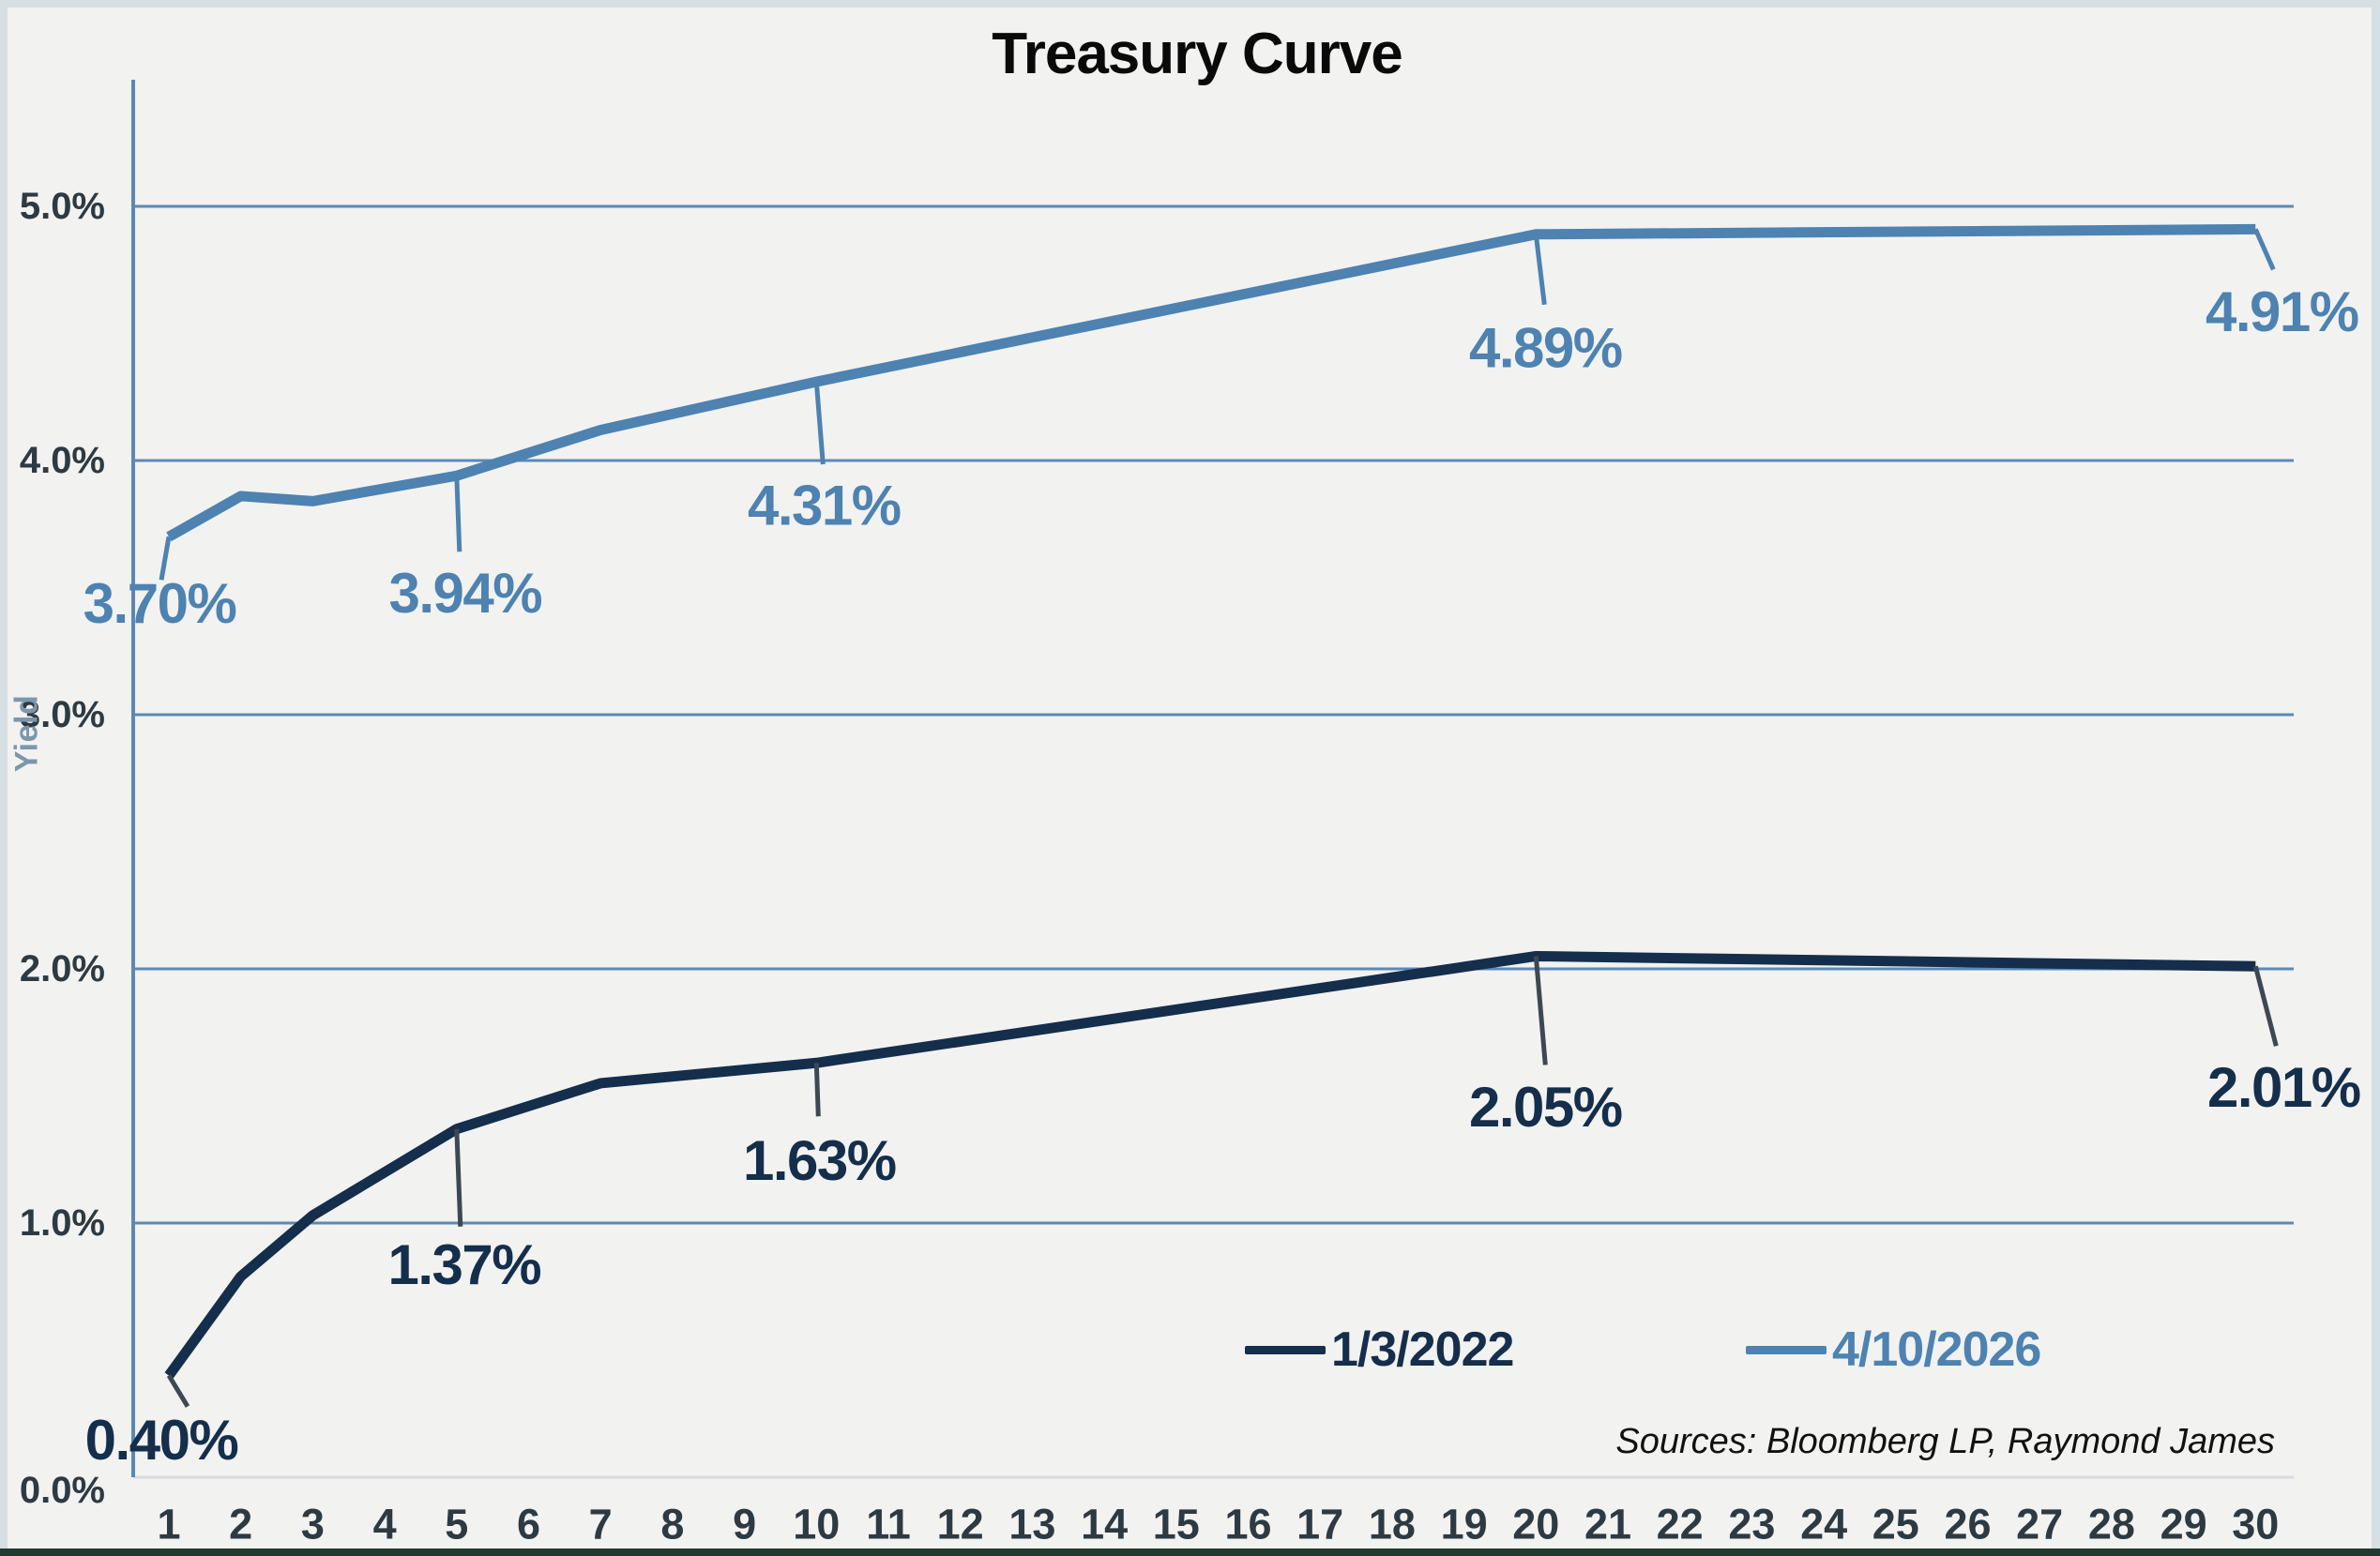 The height and width of the screenshot is (1556, 2380). What do you see at coordinates (62, 968) in the screenshot?
I see `y-tick-label: 2.0%` at bounding box center [62, 968].